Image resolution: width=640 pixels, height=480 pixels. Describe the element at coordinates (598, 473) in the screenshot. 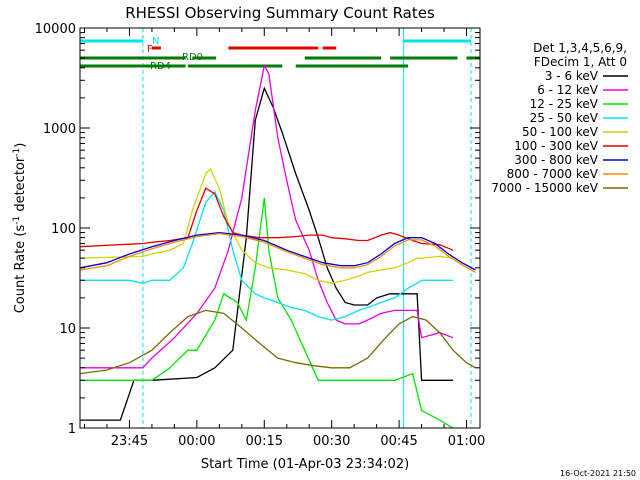

I see `footer-date: 16-Oct-2021 21:50` at that location.